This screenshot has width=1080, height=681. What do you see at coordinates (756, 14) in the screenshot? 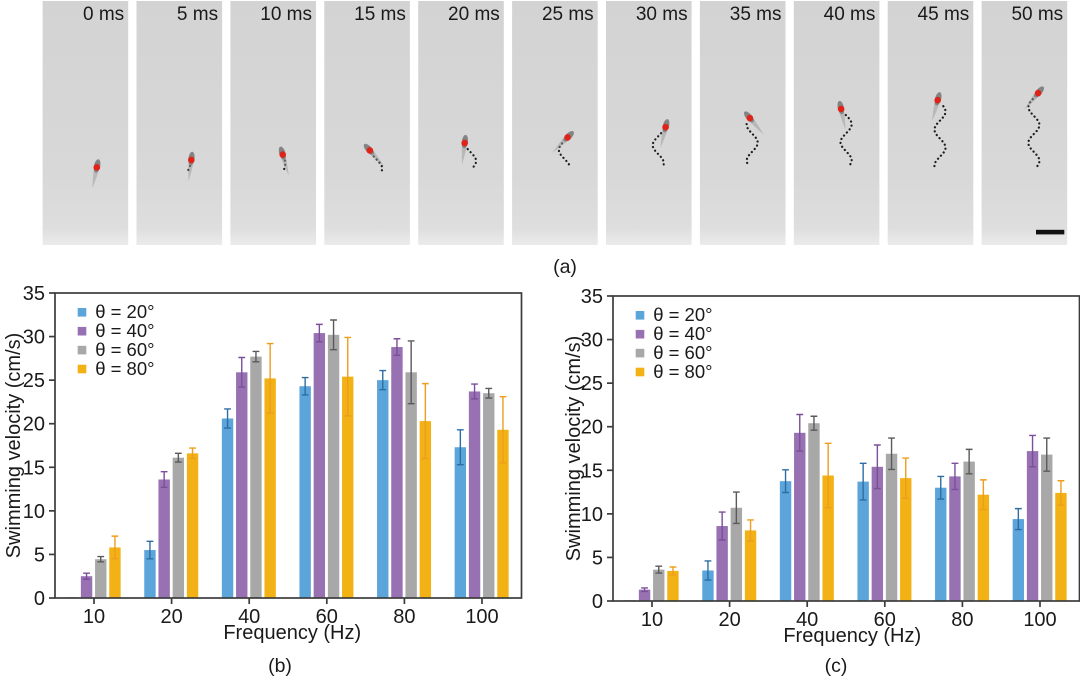
I see `svg-text: 35 ms` at bounding box center [756, 14].